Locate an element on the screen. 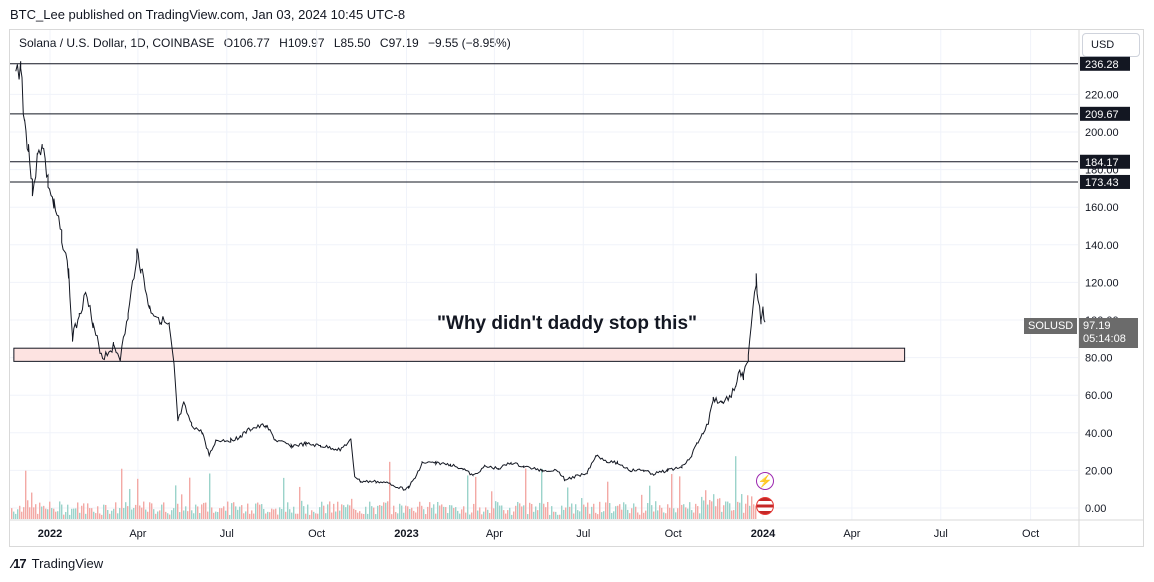  currency-button: USD is located at coordinates (1111, 45).